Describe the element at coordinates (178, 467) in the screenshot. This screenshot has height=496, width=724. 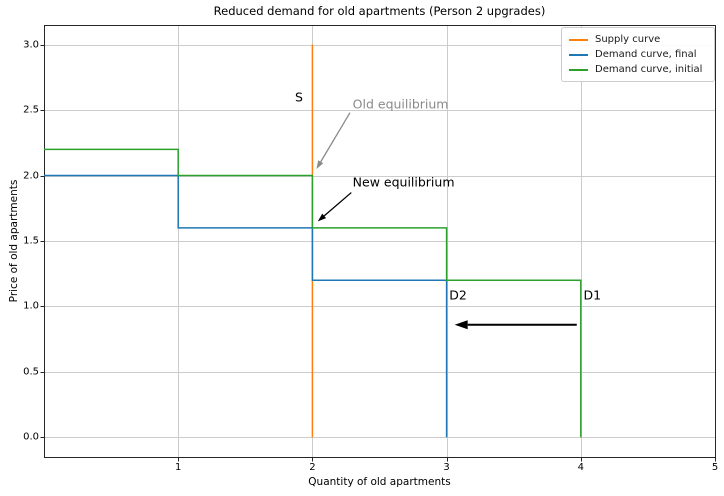
I see `x-tick-label: 1` at that location.